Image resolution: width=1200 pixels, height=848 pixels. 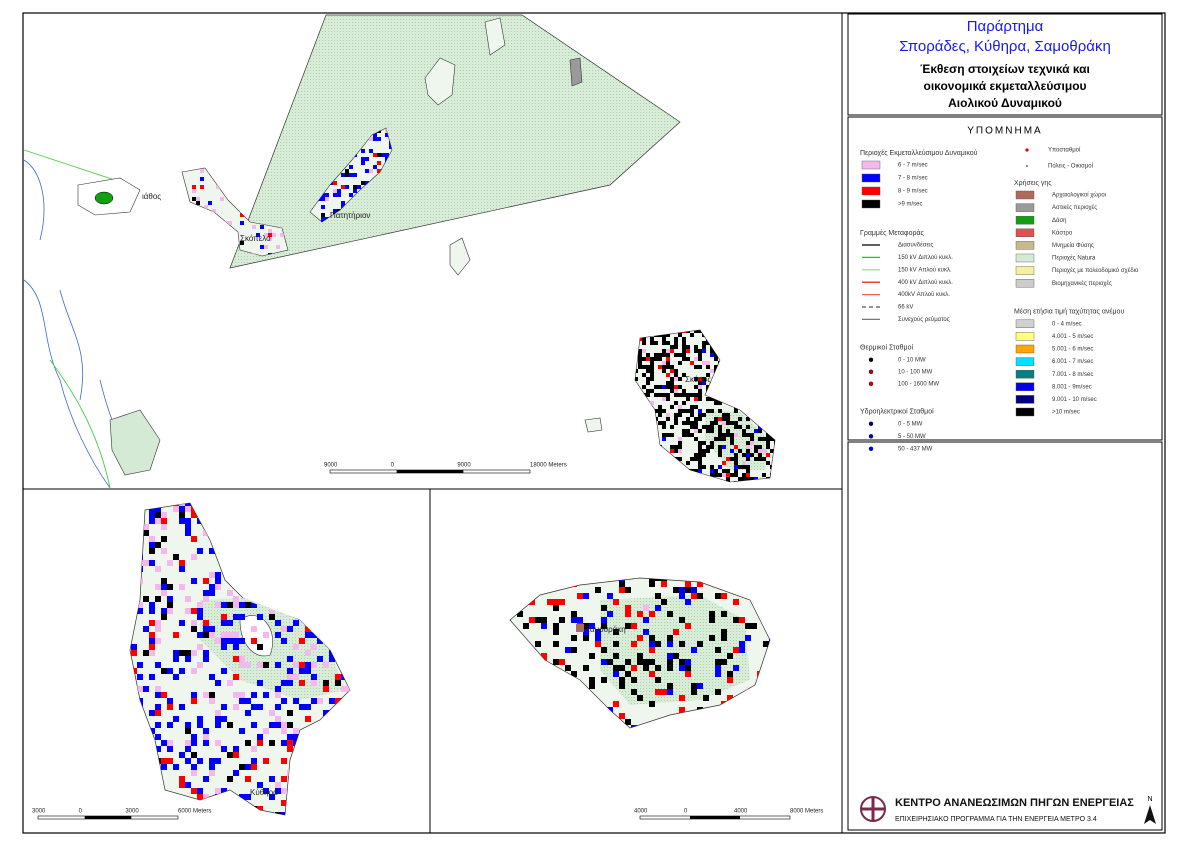 I want to click on scale-label: 8000 Meters, so click(x=806, y=812).